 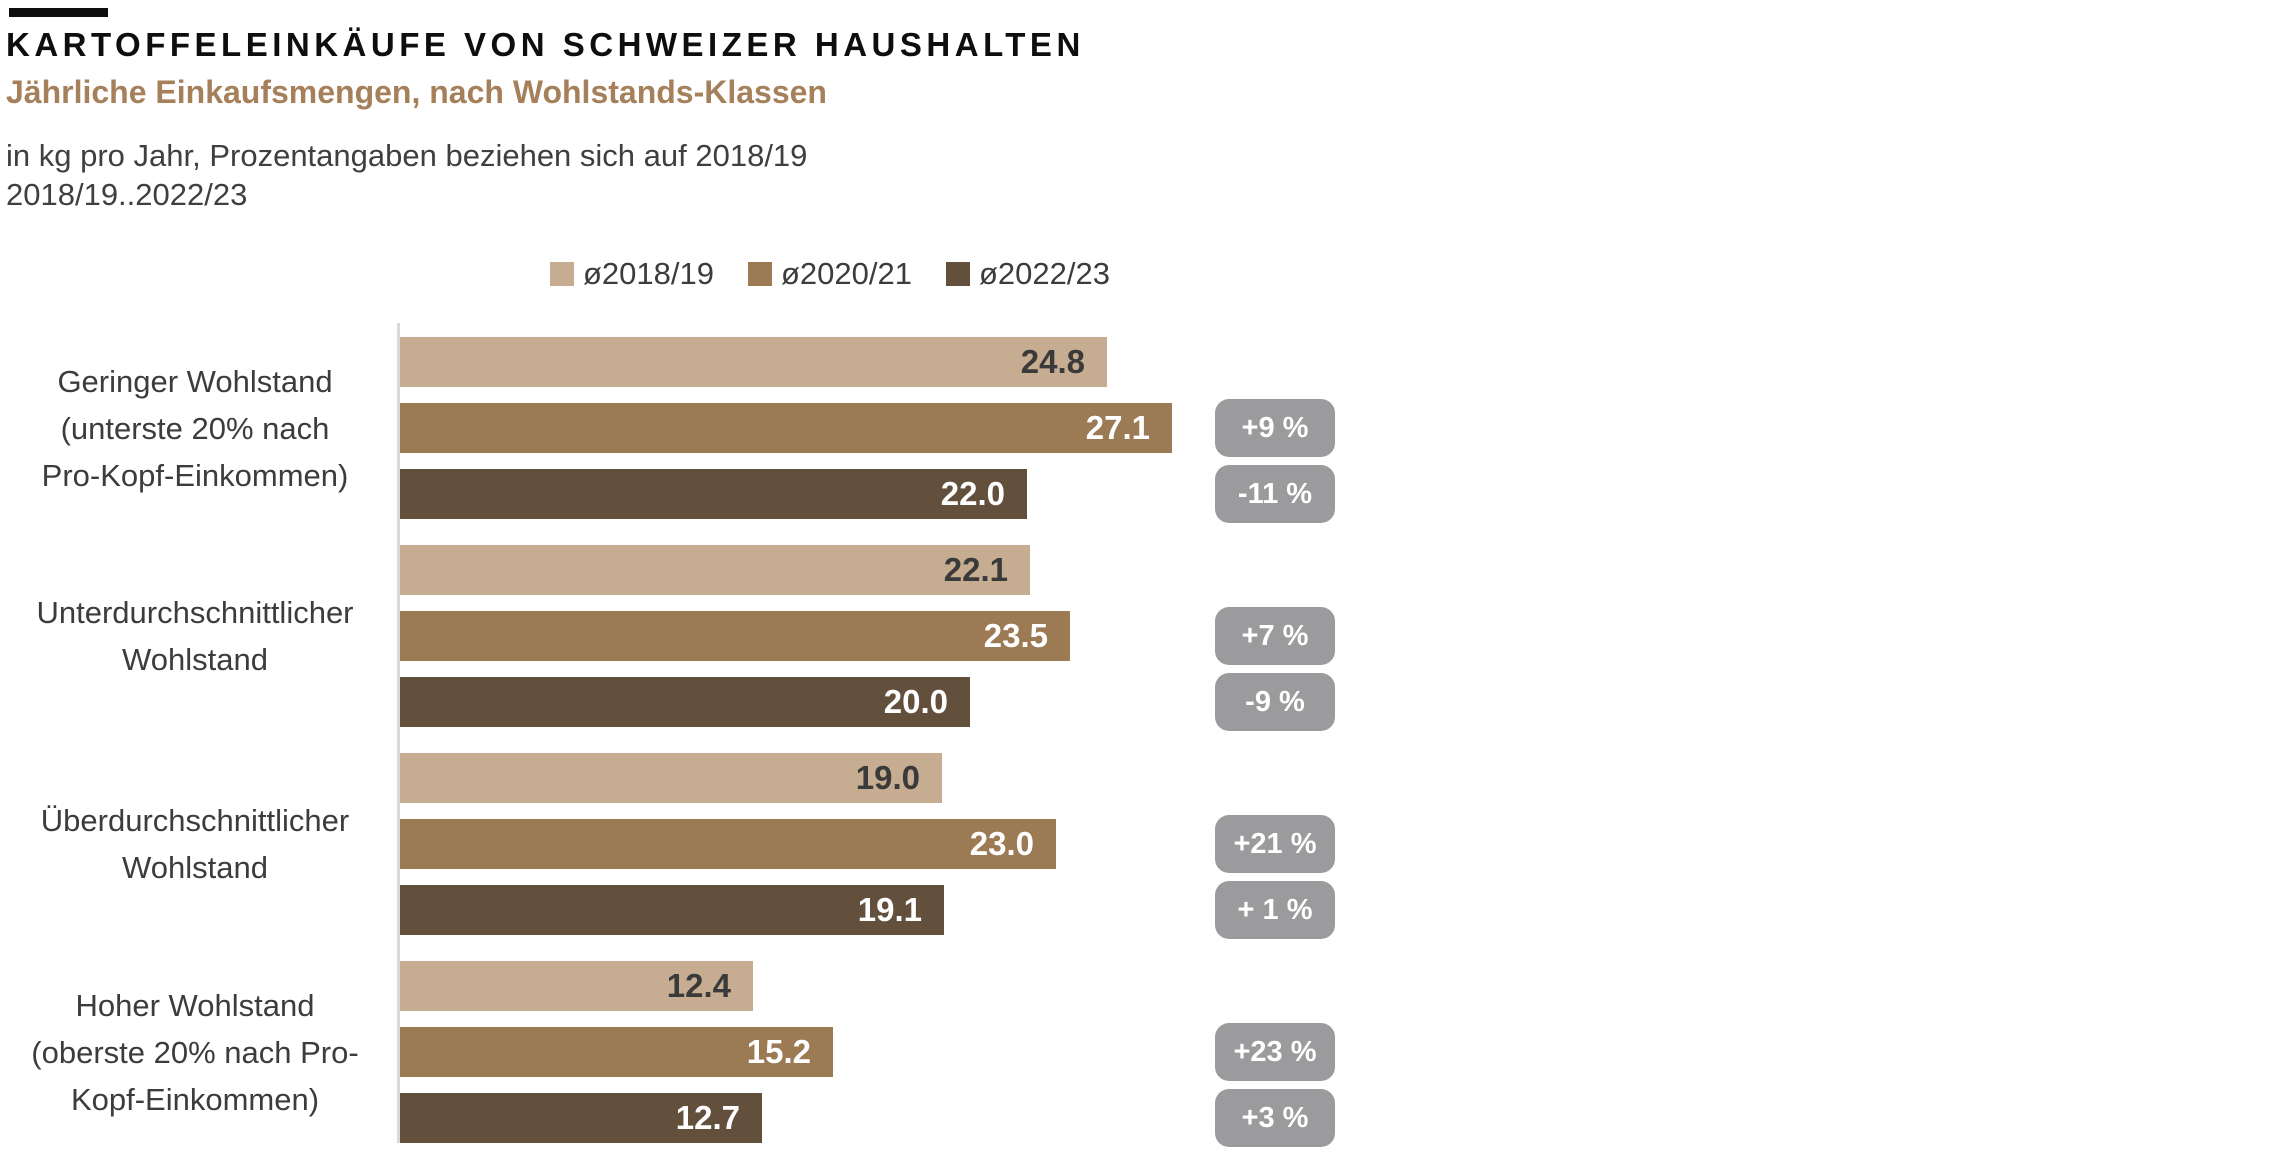 I want to click on bar-value-label: 15.2, so click(x=778, y=1051).